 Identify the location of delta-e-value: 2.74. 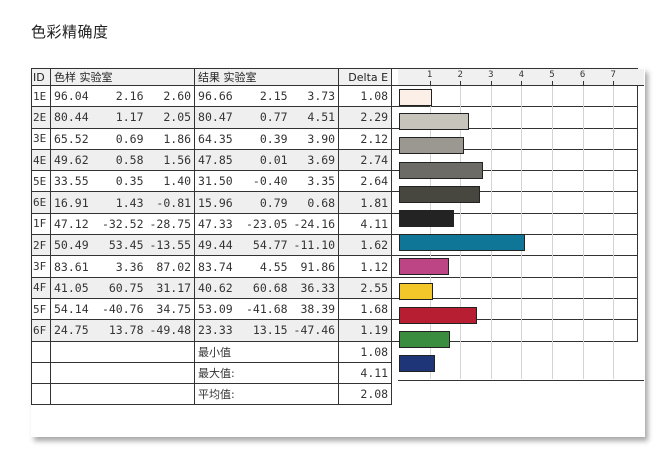
(365, 160).